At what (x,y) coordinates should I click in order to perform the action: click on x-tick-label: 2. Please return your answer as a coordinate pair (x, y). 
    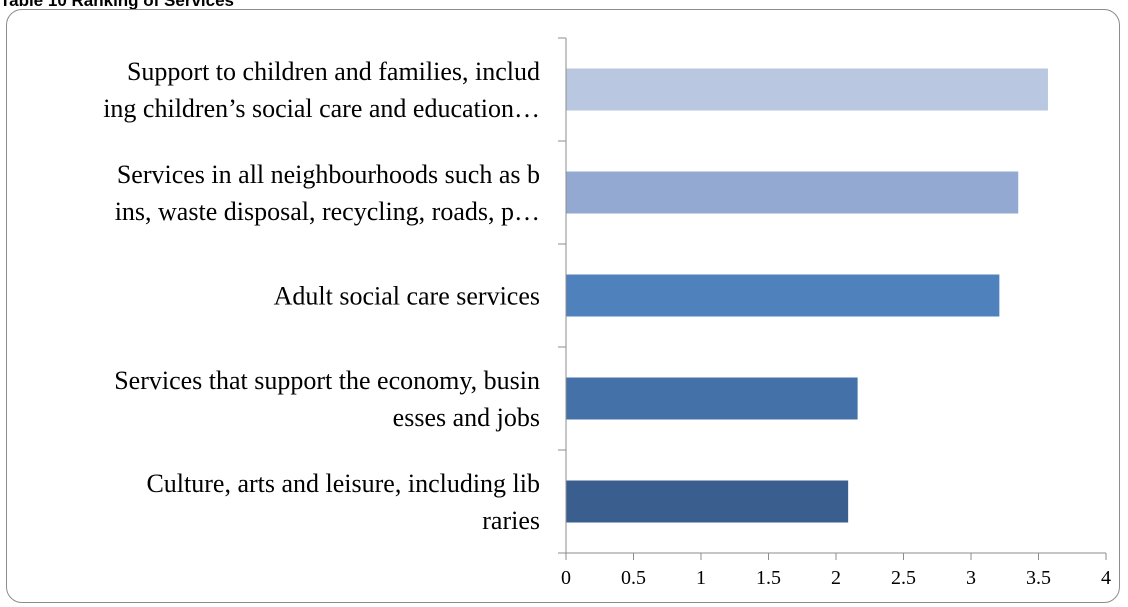
    Looking at the image, I should click on (836, 578).